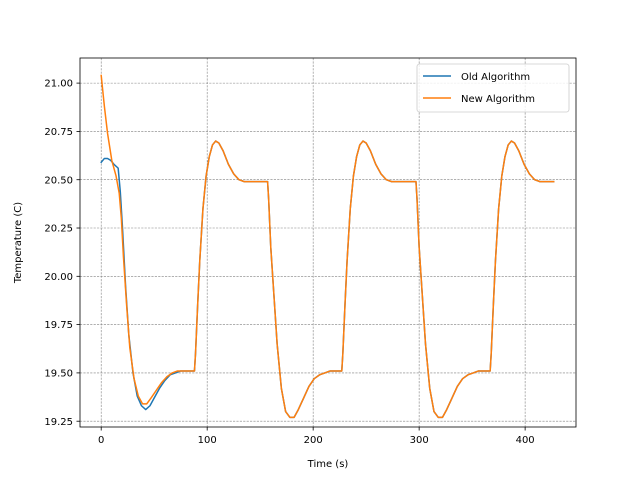 The height and width of the screenshot is (480, 640). Describe the element at coordinates (207, 440) in the screenshot. I see `x-tick-label: 100` at that location.